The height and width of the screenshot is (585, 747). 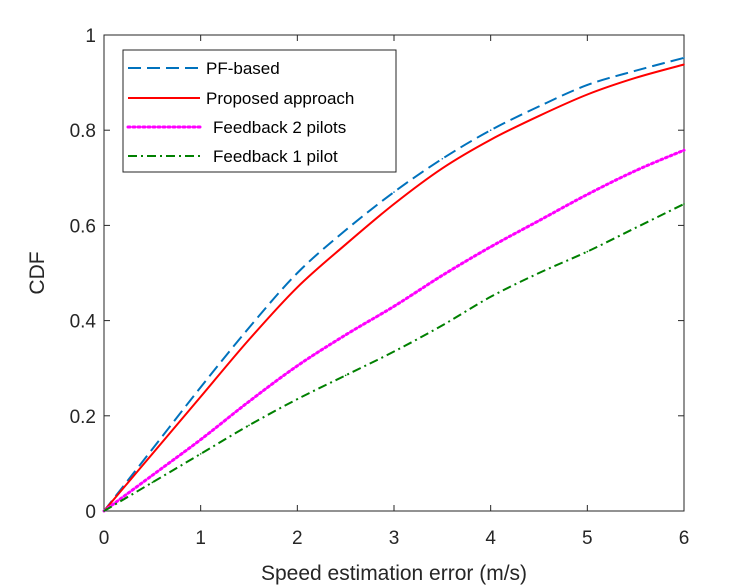 What do you see at coordinates (37, 272) in the screenshot?
I see `y-axis-label: CDF` at bounding box center [37, 272].